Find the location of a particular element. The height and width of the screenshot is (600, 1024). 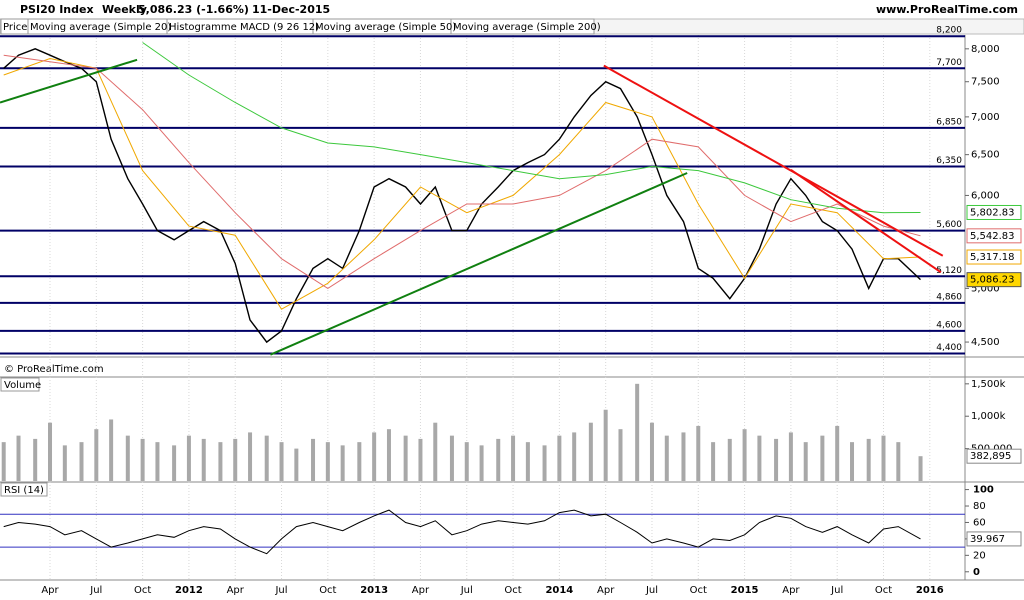

tab is located at coordinates (522, 26).